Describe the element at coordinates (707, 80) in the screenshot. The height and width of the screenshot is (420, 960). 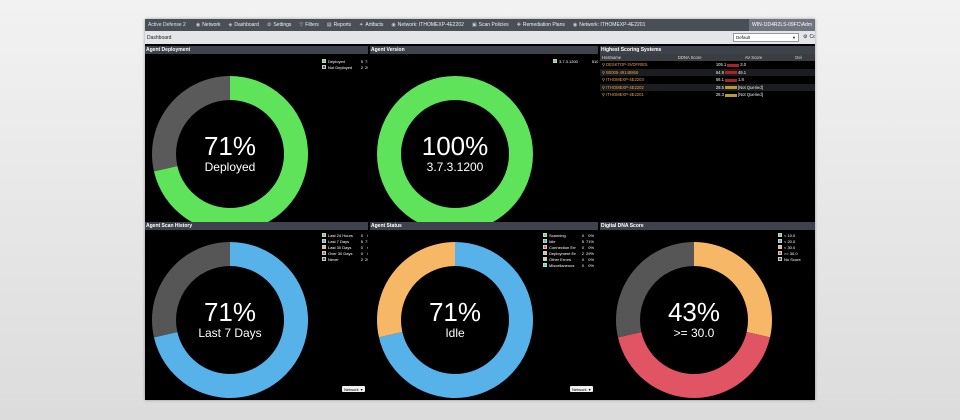
I see `table-row: ⚲ITHOMEXP-4E2203 56.1 1.8` at that location.